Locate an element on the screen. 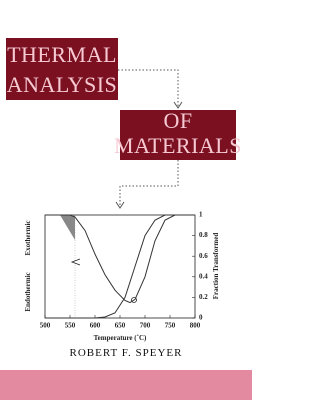  title-line: THERMAL is located at coordinates (62, 54).